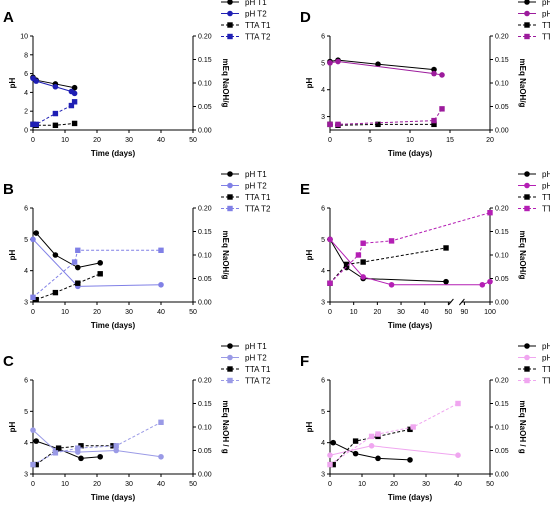  Describe the element at coordinates (450, 140) in the screenshot. I see `x-tick-label: 15` at that location.